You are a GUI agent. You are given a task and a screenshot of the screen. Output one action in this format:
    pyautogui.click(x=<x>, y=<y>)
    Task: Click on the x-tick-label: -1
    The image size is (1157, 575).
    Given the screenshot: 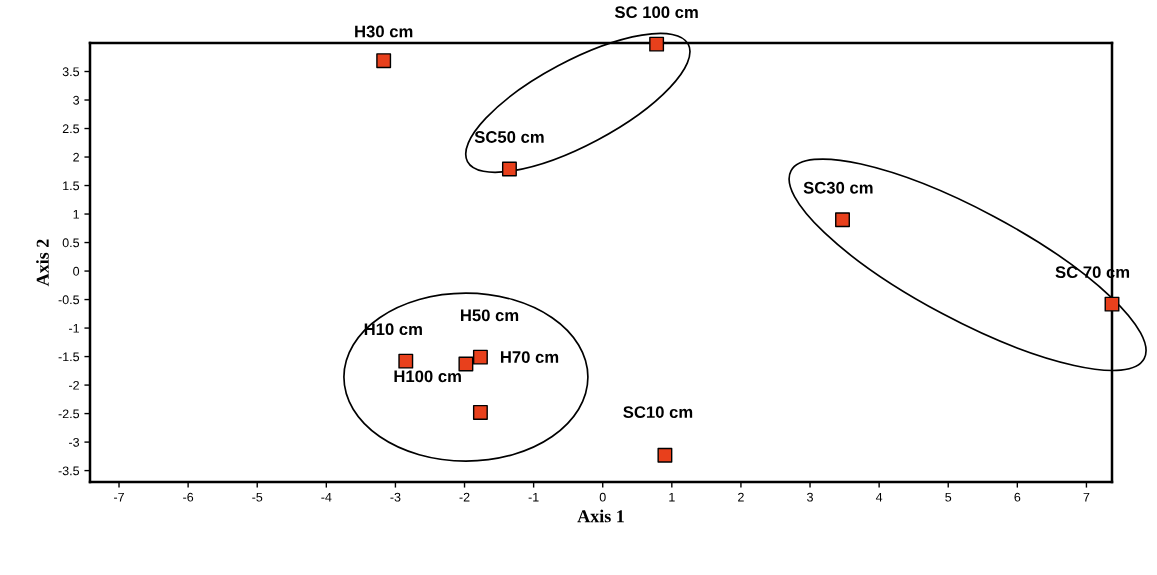 What is the action you would take?
    pyautogui.click(x=533, y=497)
    